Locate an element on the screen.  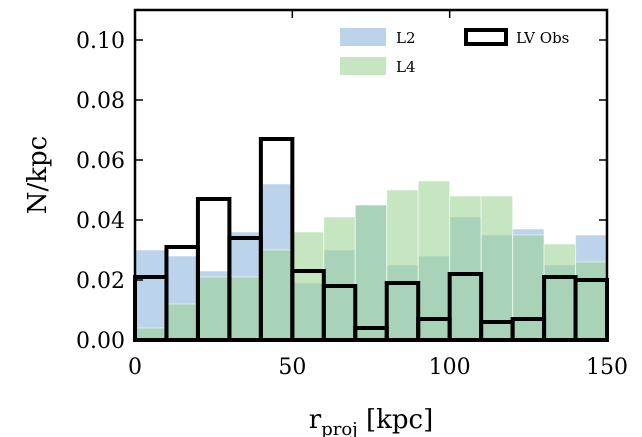
legend-label-l2: L2 is located at coordinates (406, 38).